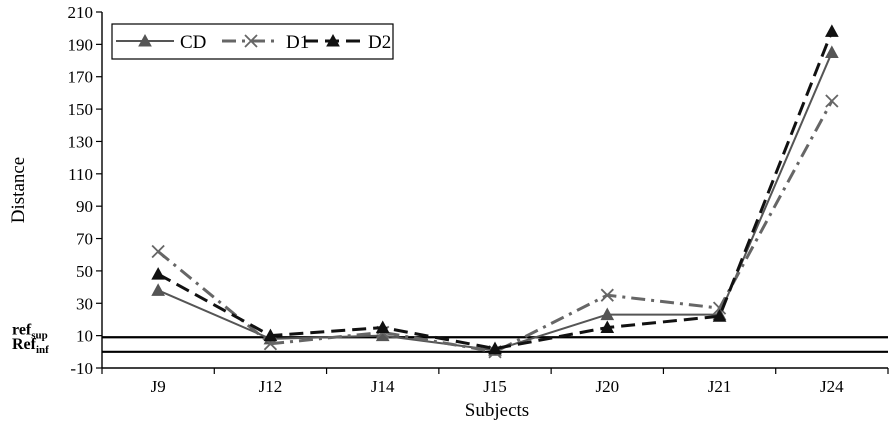  What do you see at coordinates (81, 77) in the screenshot?
I see `y-tick-label: 170` at bounding box center [81, 77].